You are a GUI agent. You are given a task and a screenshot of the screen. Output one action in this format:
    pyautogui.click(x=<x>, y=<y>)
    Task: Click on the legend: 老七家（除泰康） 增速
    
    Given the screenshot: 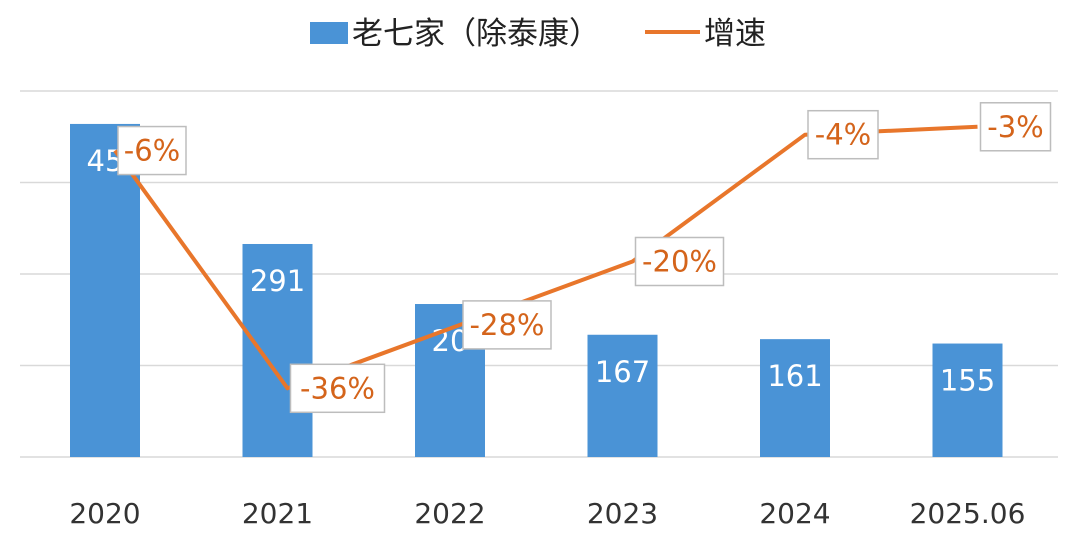 What is the action you would take?
    pyautogui.click(x=538, y=34)
    